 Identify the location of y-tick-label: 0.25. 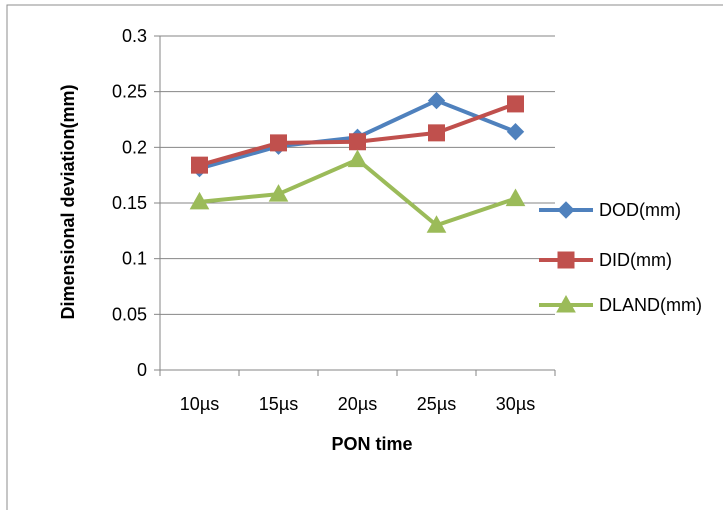
(129, 92).